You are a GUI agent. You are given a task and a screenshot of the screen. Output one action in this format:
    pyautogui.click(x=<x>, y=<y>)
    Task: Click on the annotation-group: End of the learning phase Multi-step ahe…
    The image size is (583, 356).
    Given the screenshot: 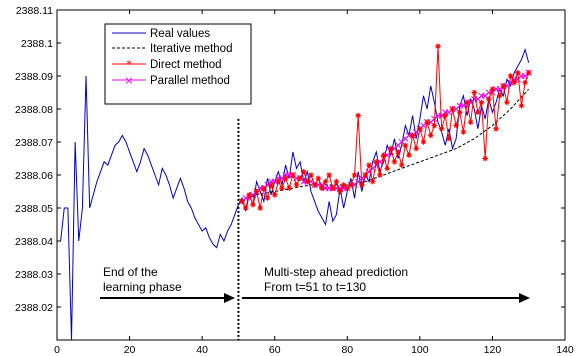 What is the action you would take?
    pyautogui.click(x=315, y=284)
    